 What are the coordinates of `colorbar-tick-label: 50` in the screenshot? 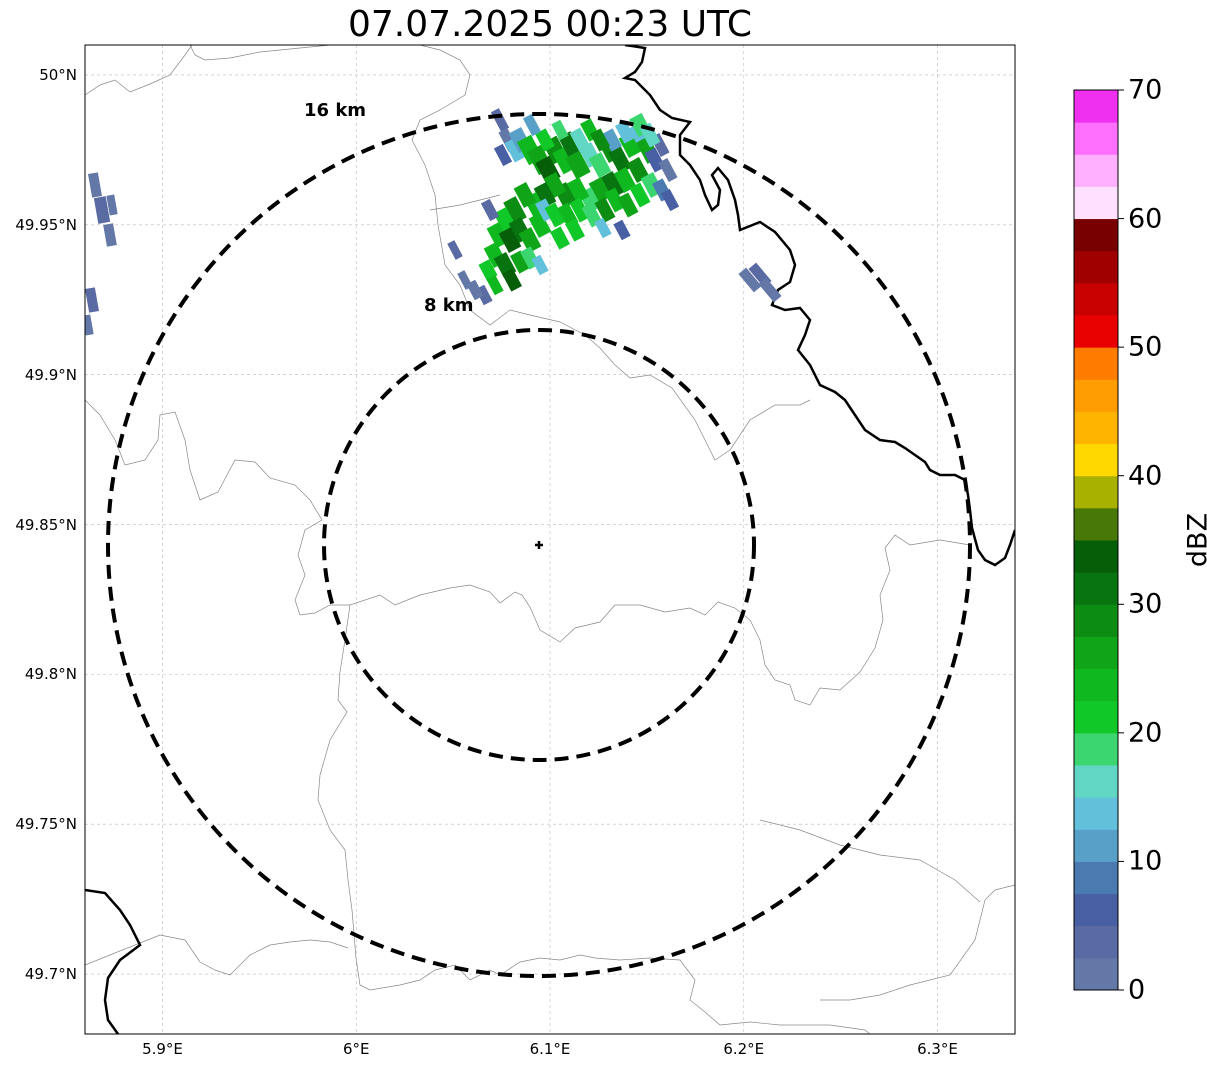 It's located at (1145, 347).